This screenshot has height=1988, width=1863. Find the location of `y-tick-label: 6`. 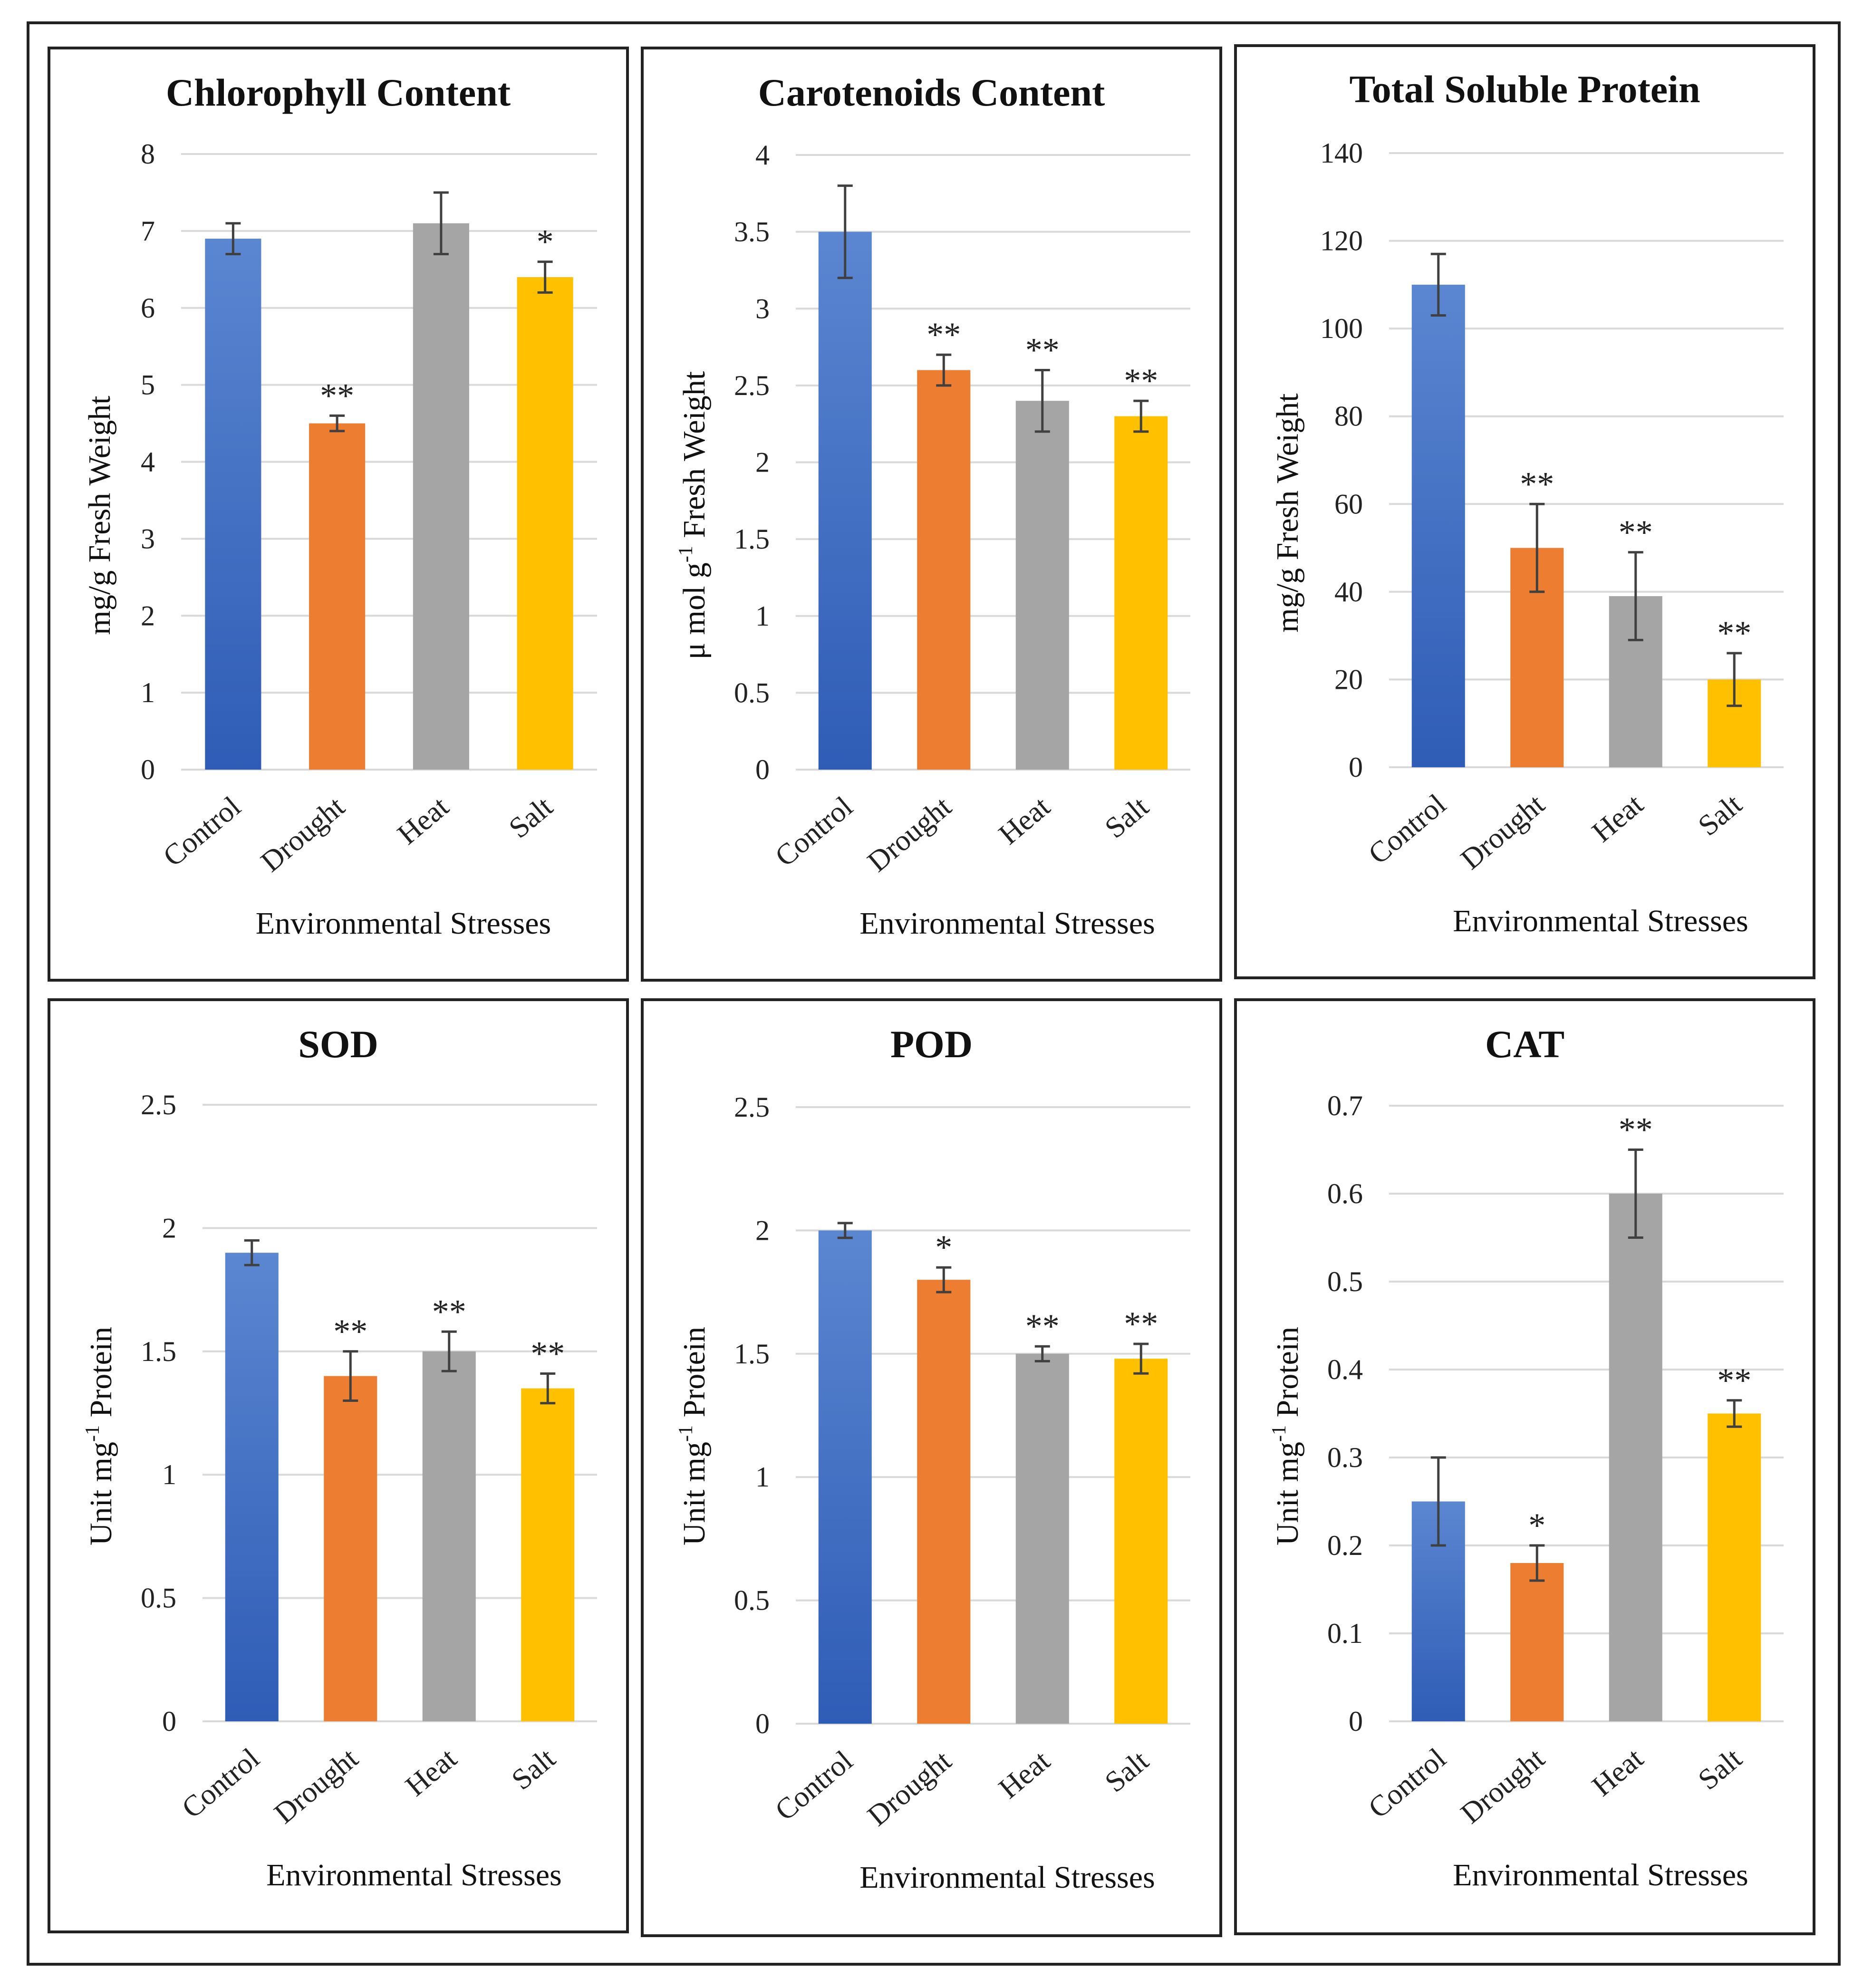

y-tick-label: 6 is located at coordinates (148, 308).